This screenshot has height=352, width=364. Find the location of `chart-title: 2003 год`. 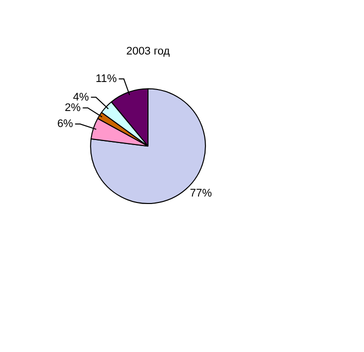

chart-title: 2003 год is located at coordinates (148, 52).